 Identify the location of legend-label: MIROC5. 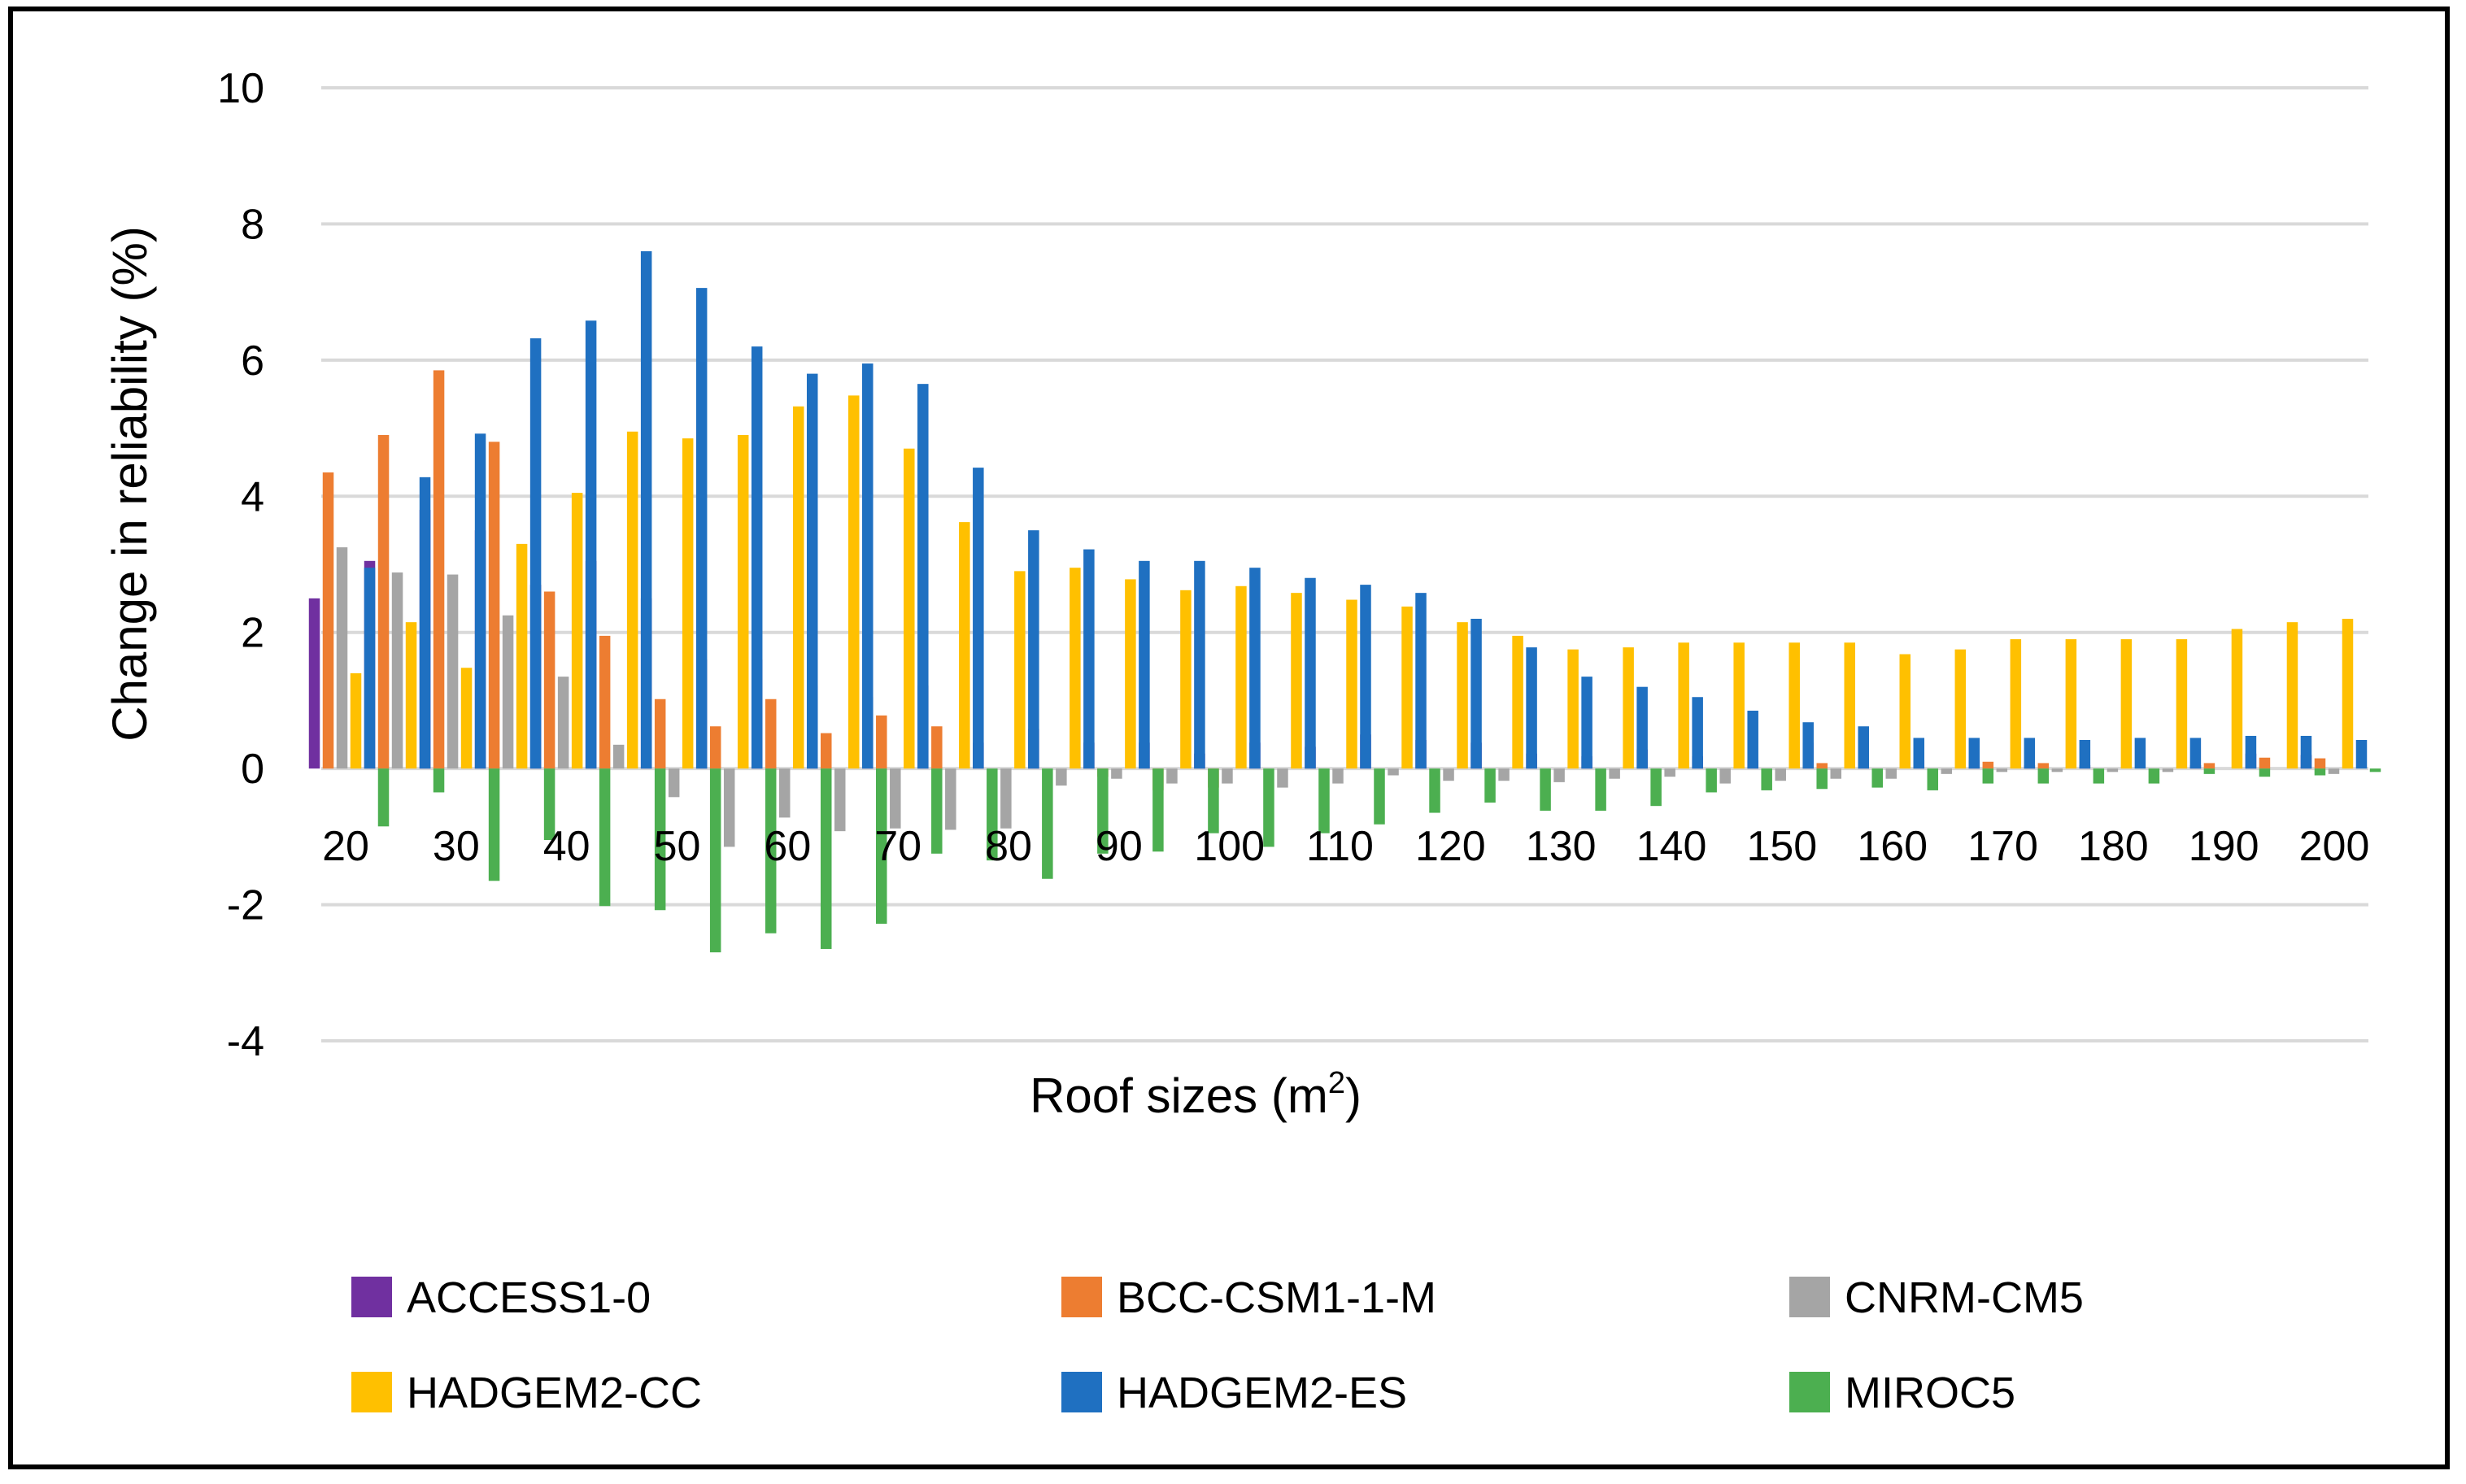
(1930, 1393).